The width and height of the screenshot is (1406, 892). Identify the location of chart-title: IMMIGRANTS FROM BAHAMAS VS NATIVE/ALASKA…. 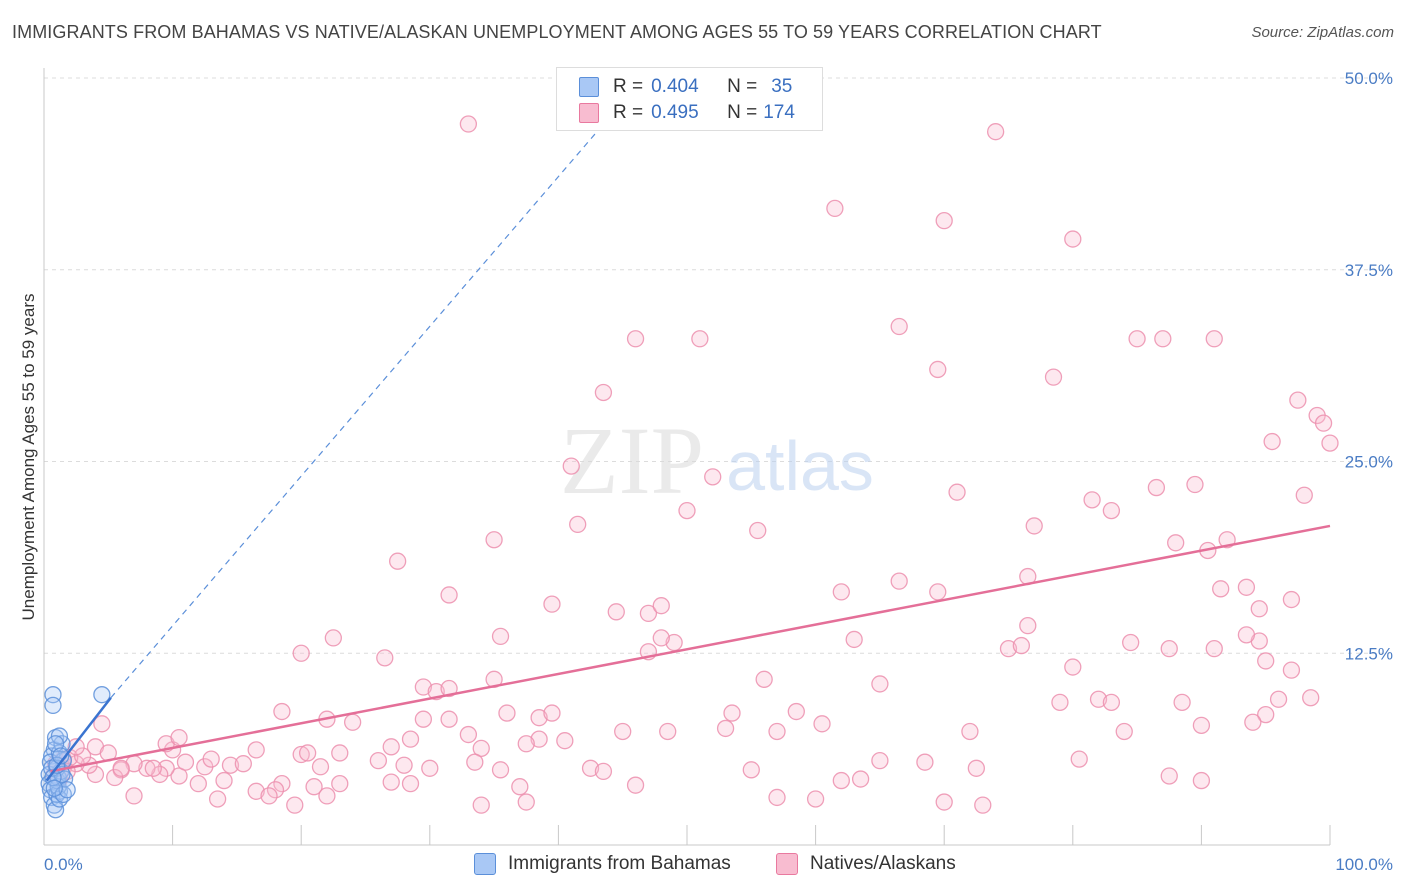
(557, 32).